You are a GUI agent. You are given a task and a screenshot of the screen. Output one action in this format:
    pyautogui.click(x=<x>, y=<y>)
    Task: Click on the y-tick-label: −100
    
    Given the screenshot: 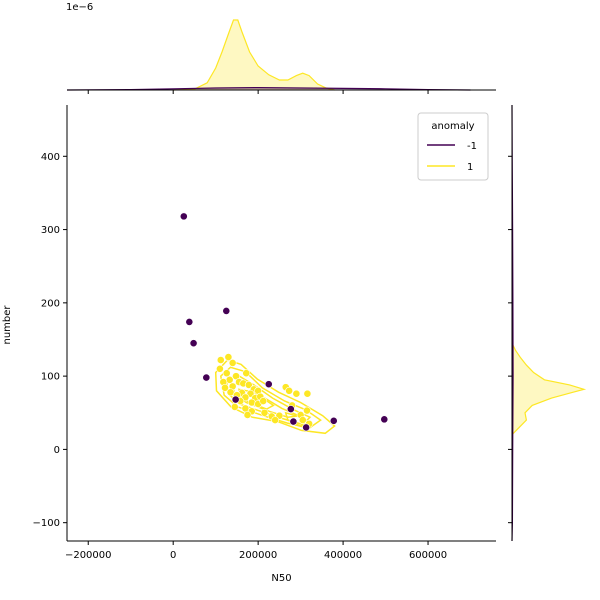 What is the action you would take?
    pyautogui.click(x=46, y=523)
    